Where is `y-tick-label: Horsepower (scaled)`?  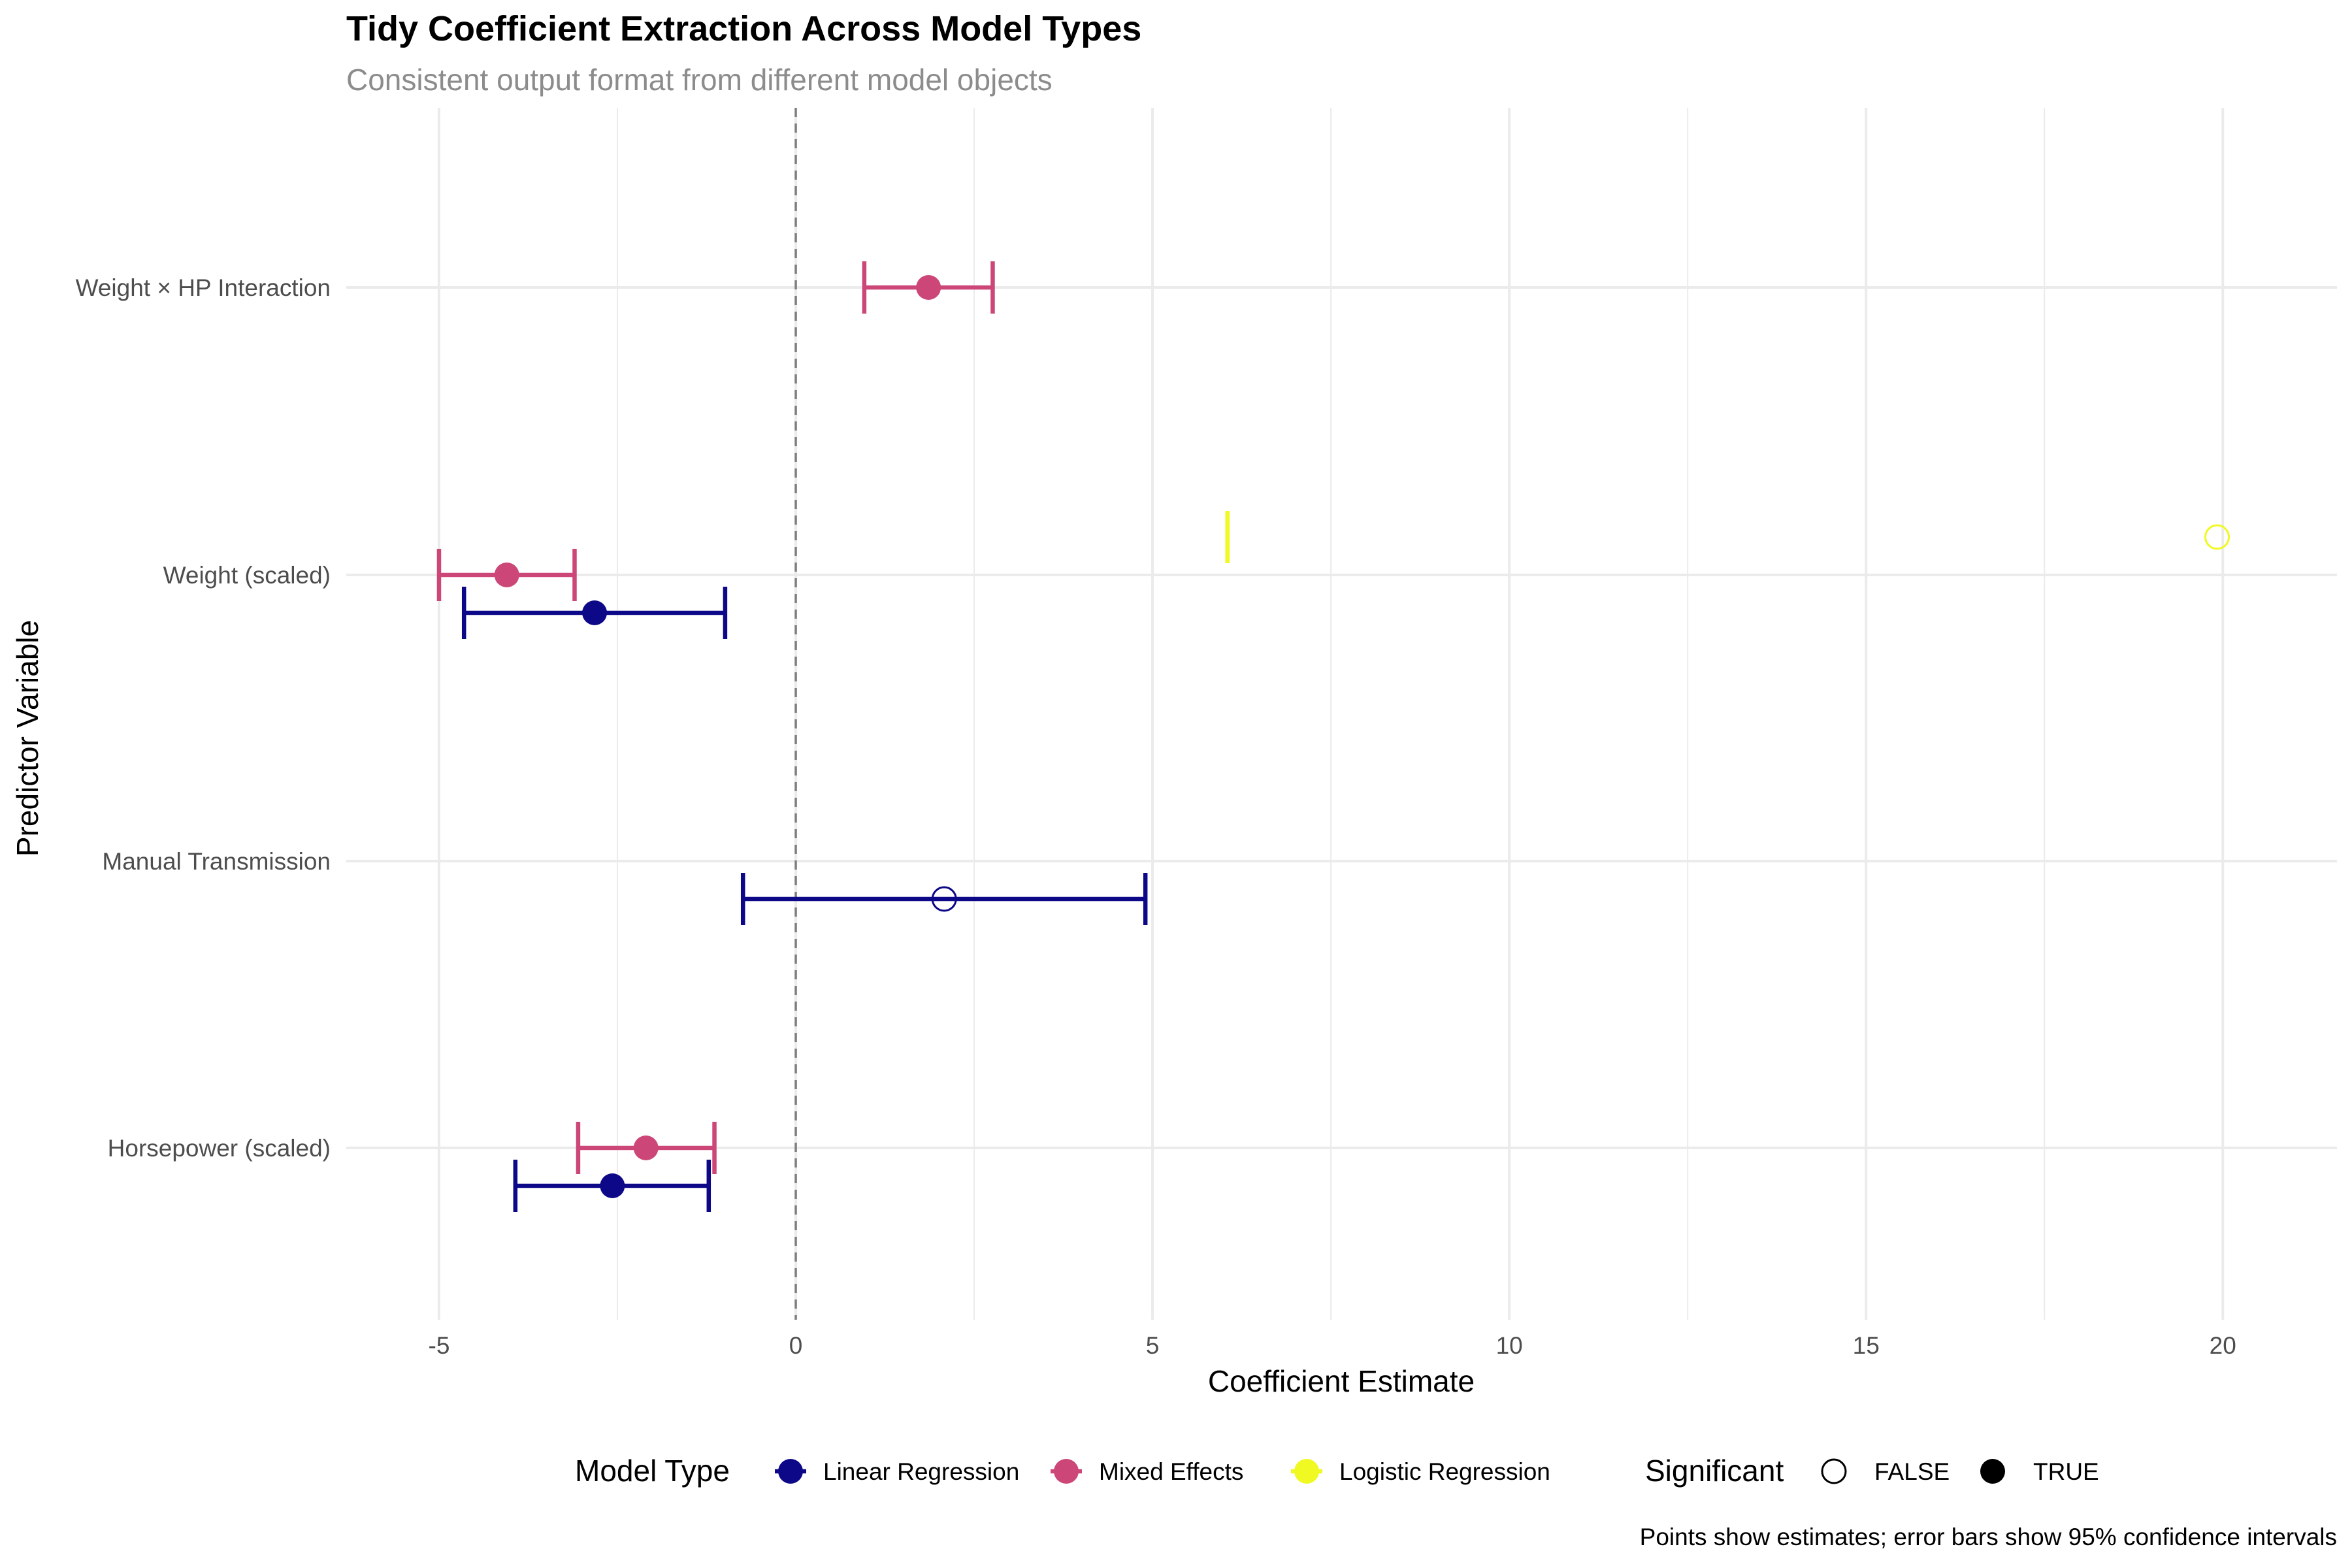
y-tick-label: Horsepower (scaled) is located at coordinates (219, 1148).